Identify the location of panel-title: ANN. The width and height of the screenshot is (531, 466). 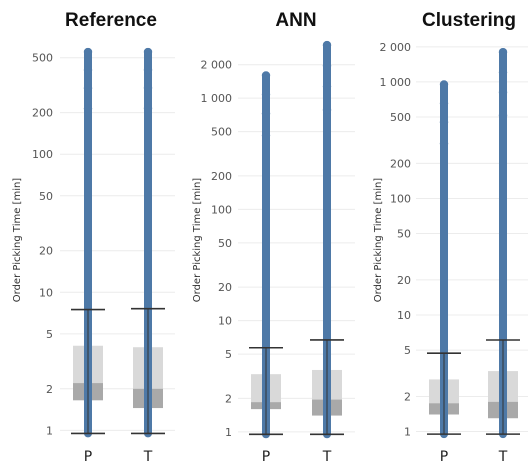
(295, 20).